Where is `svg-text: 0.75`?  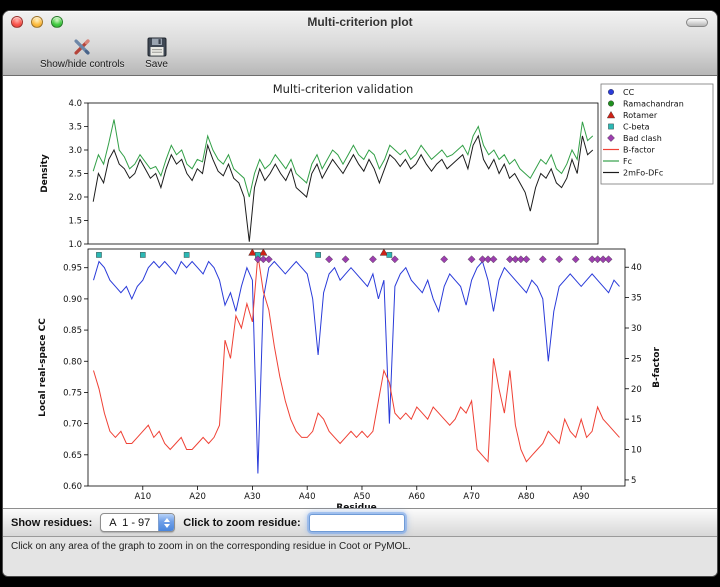 svg-text: 0.75 is located at coordinates (72, 393).